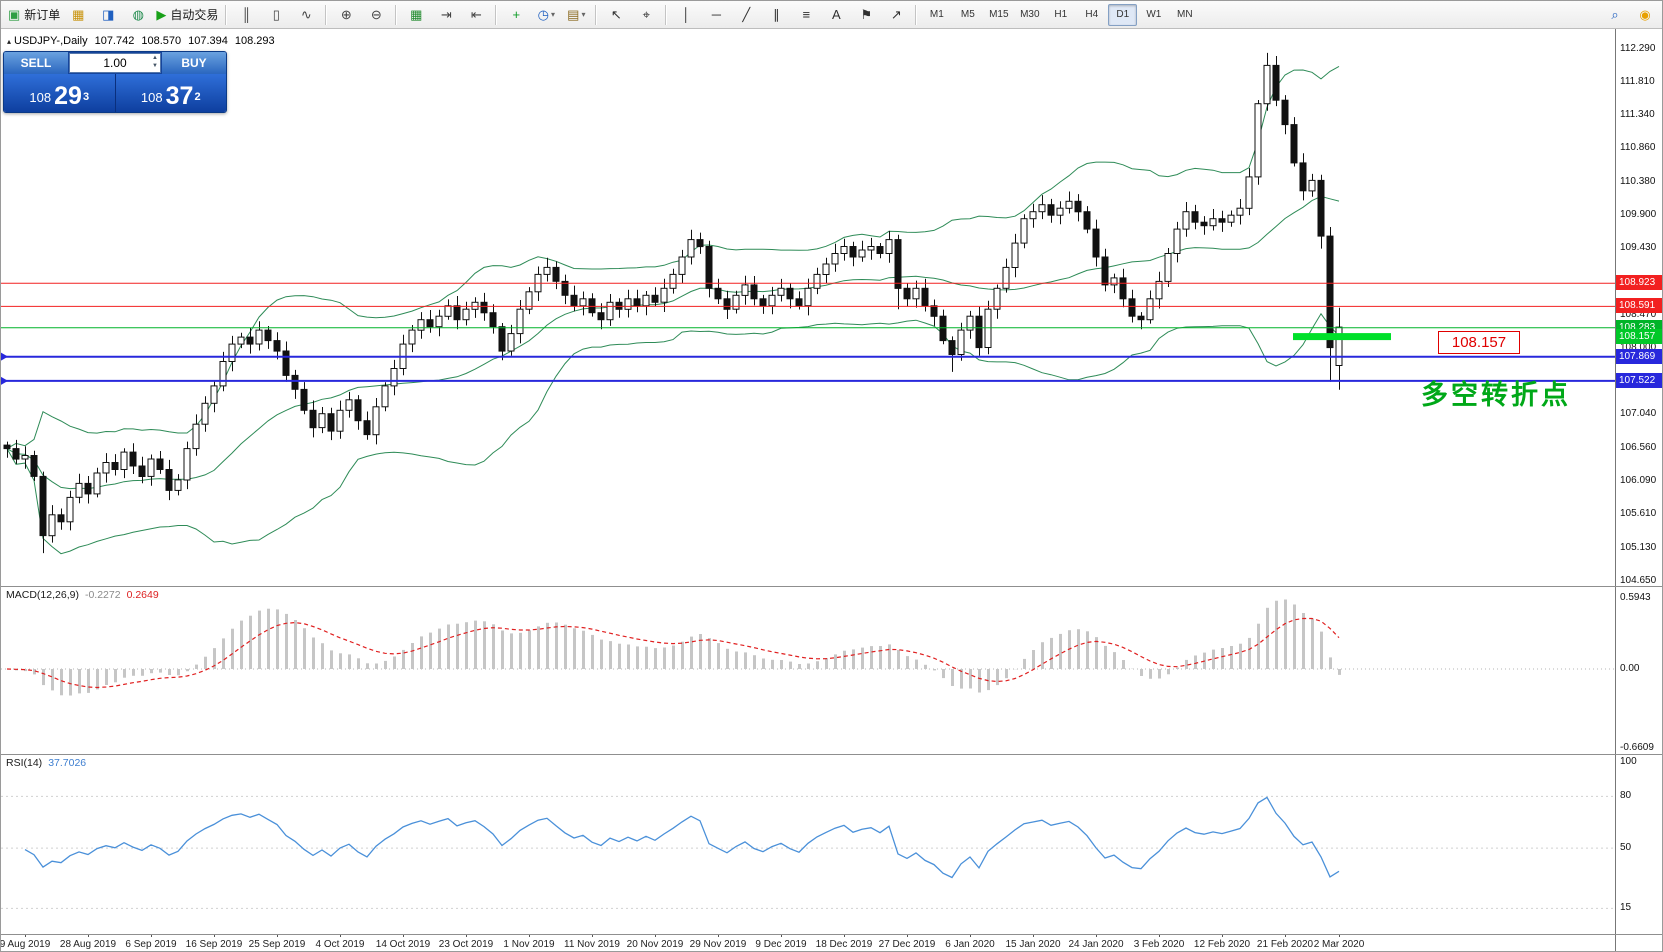 The image size is (1663, 952). I want to click on trend-segment-object, so click(1342, 337).